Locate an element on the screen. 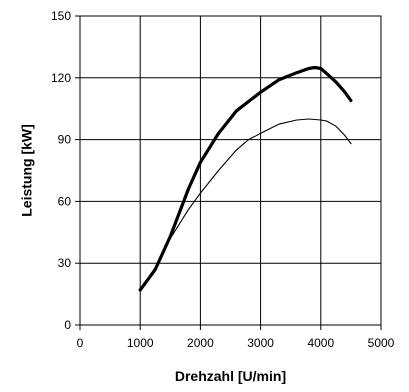 The width and height of the screenshot is (409, 392). y-tick-label: 0 is located at coordinates (67, 325).